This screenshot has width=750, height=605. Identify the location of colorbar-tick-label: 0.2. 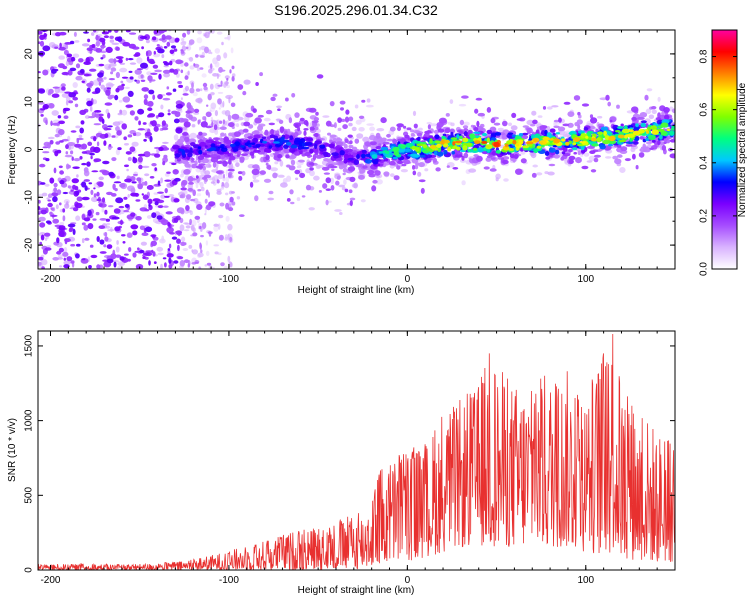
(704, 216).